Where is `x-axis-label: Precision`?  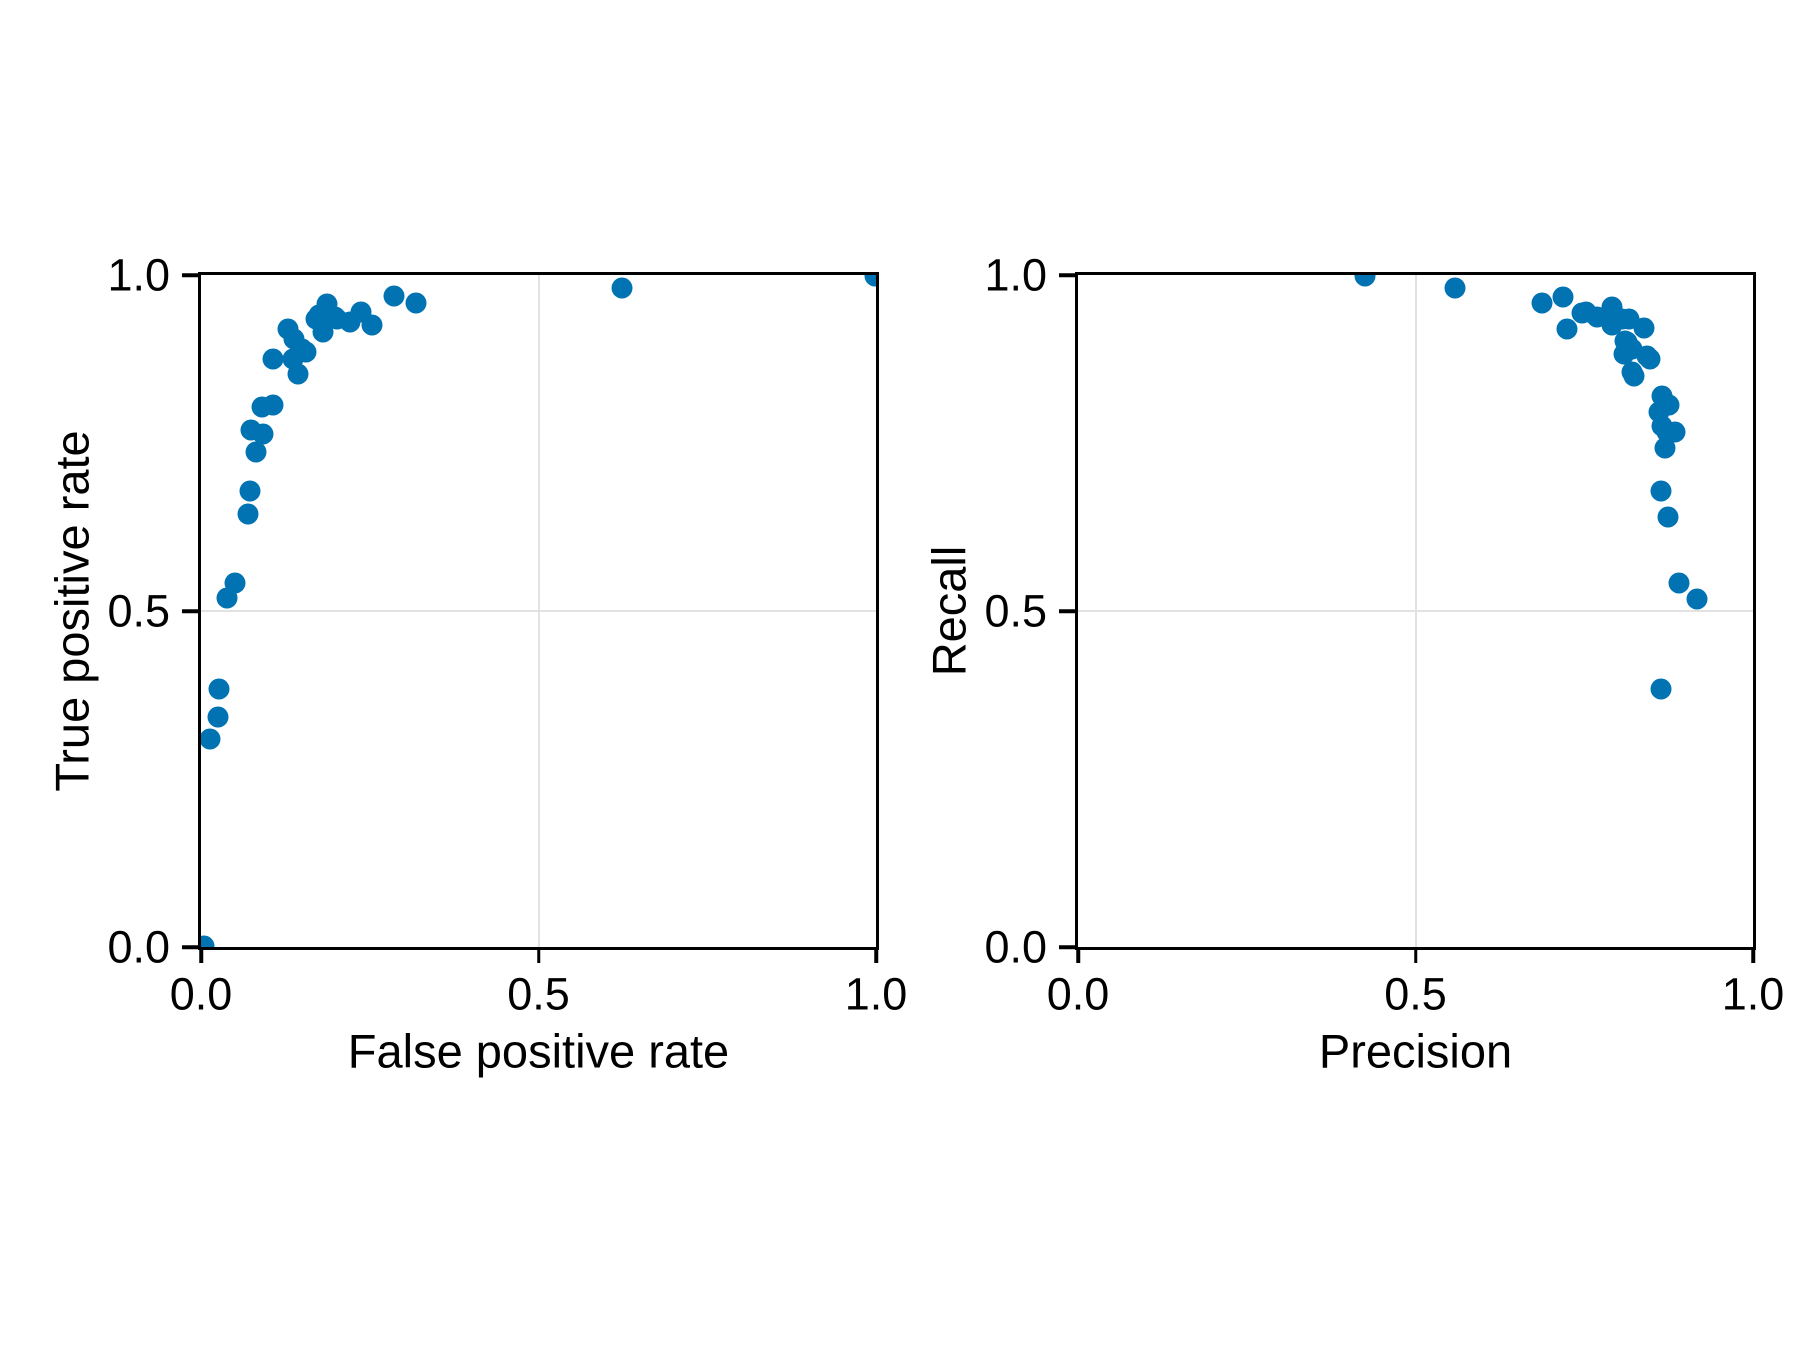 x-axis-label: Precision is located at coordinates (1415, 1051).